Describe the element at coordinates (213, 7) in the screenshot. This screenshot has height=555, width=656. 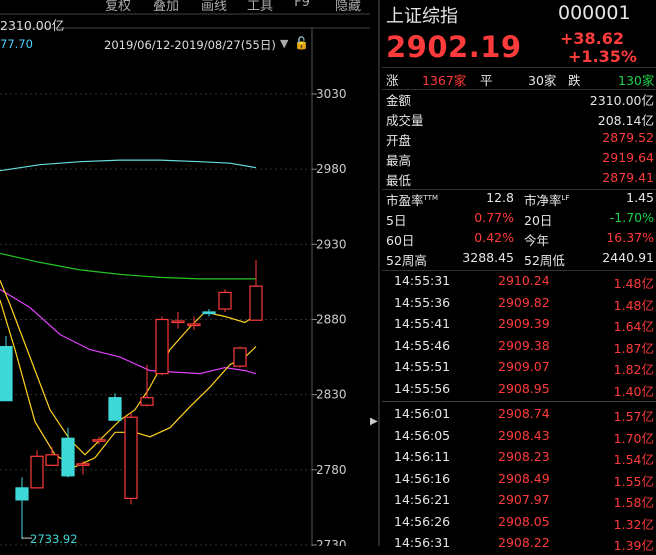
I see `toolbar-draw-button: 画线` at that location.